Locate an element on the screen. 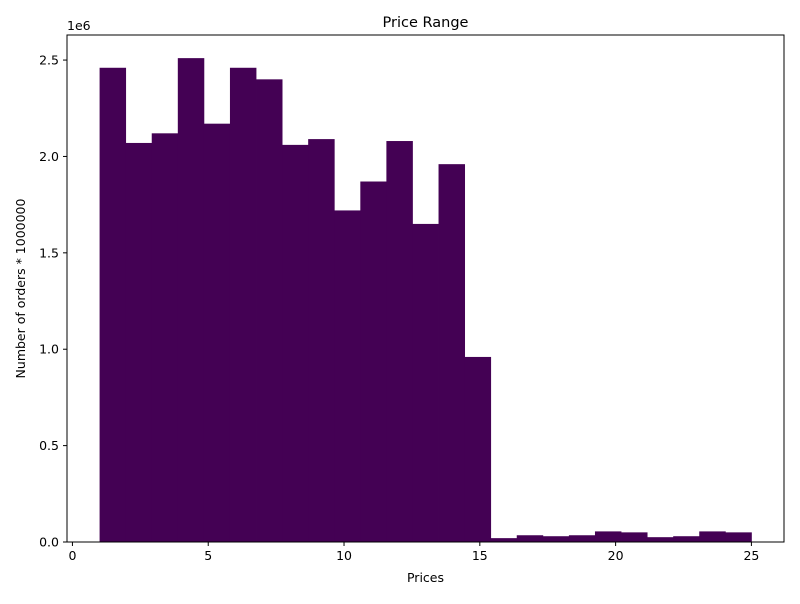  x-tick-label: 15 is located at coordinates (480, 555).